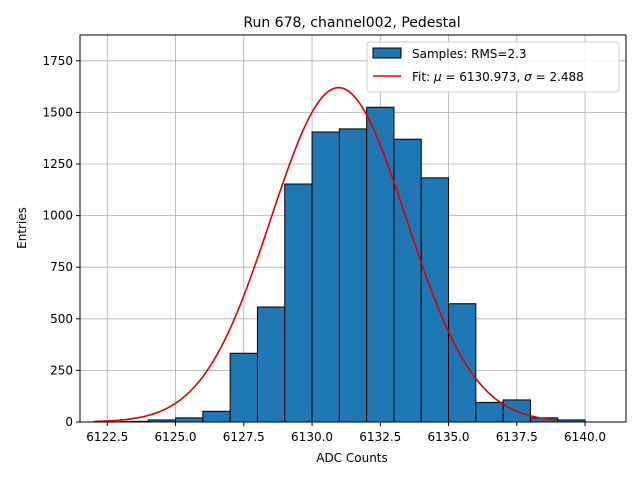 This screenshot has width=640, height=480. What do you see at coordinates (498, 77) in the screenshot?
I see `legend-fit-label: Fit: μ = 6130.973, σ = 2.488` at bounding box center [498, 77].